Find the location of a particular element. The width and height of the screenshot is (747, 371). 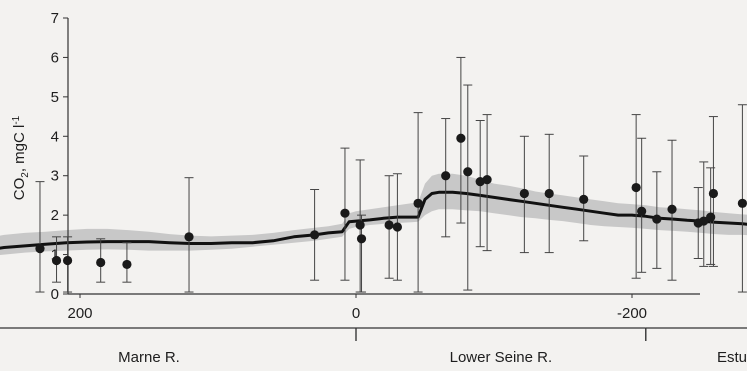

region-brackets: Marne R. Lower Seine R. Estuary is located at coordinates (373, 346).